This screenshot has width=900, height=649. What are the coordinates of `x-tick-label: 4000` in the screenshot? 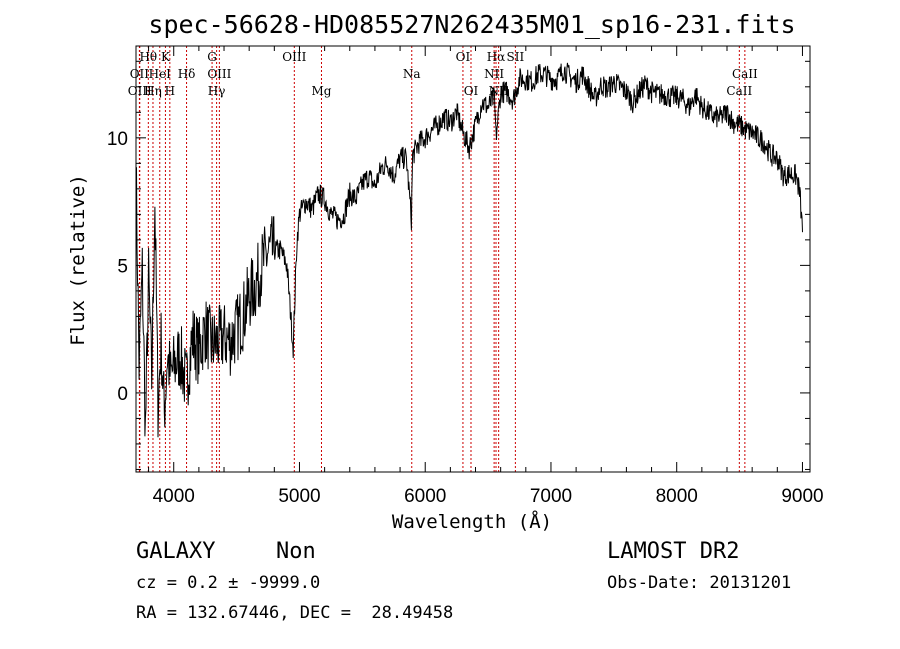 It's located at (174, 496).